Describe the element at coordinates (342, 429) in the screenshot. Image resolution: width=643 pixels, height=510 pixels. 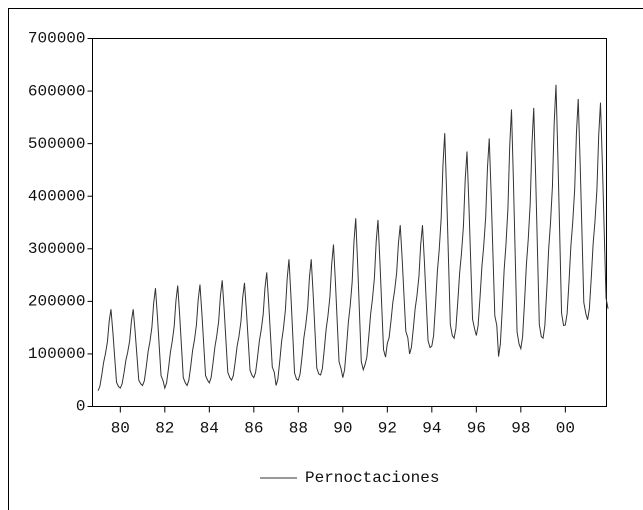
I see `x-tick-label: 90` at that location.